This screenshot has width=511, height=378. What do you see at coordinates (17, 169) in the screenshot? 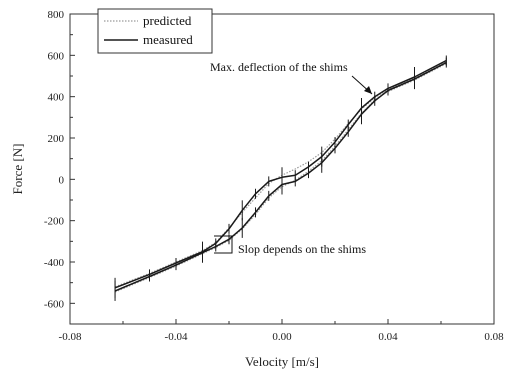
I see `y-axis-label: Force [N]` at bounding box center [17, 169].